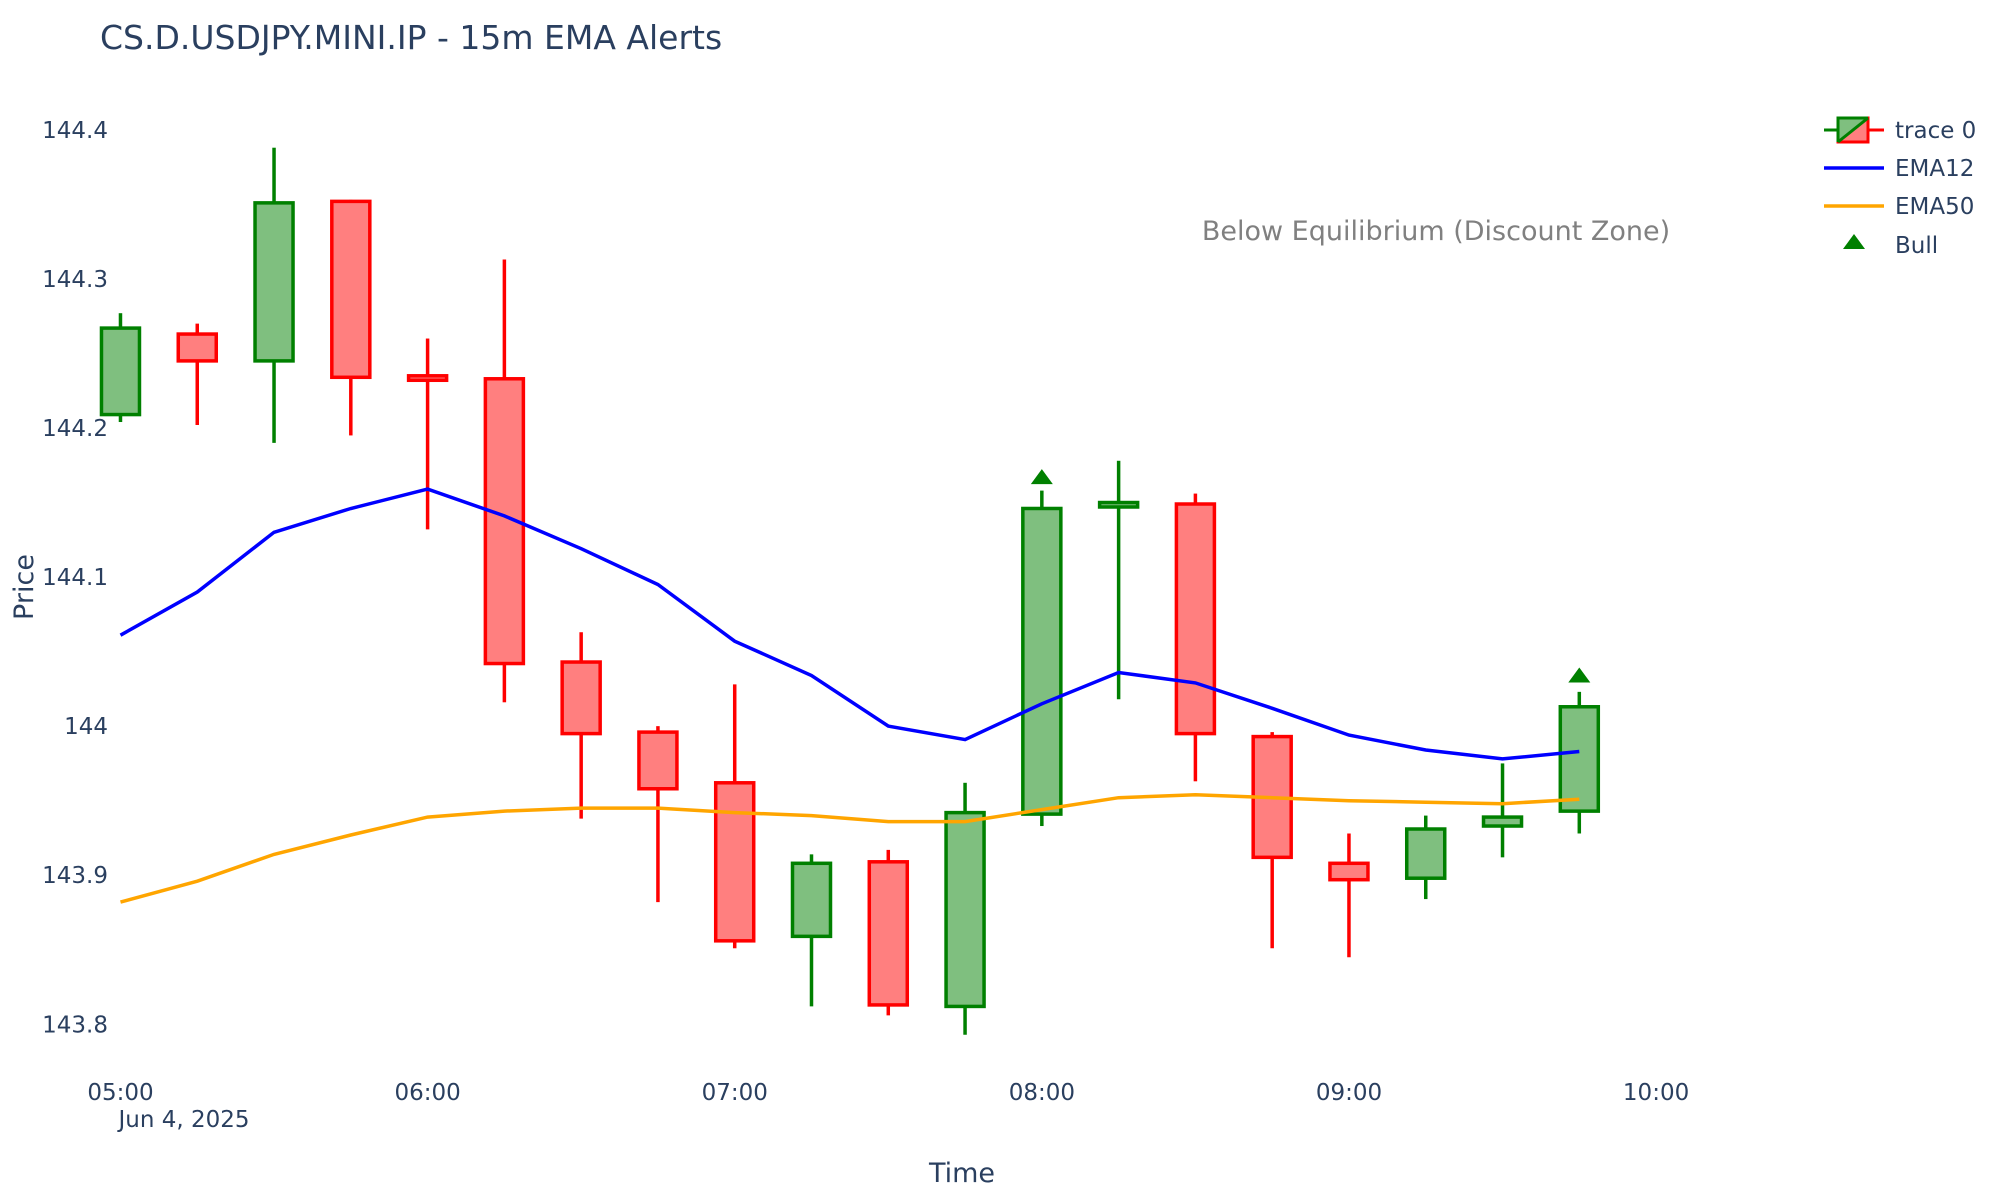 The image size is (2000, 1200). I want to click on legend-item-ema12: EMA12, so click(1899, 169).